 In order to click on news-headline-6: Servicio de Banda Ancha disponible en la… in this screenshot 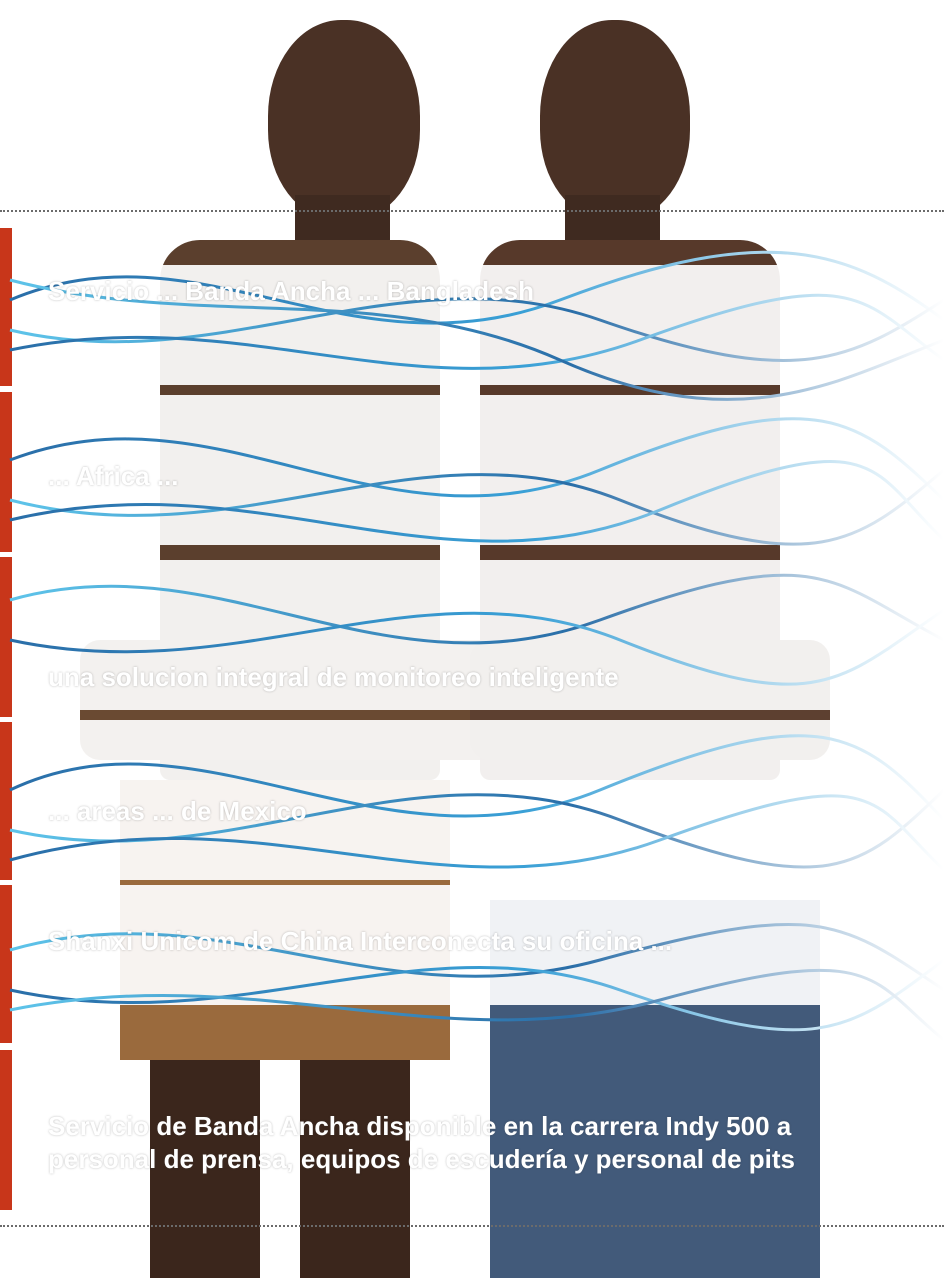, I will do `click(422, 1142)`.